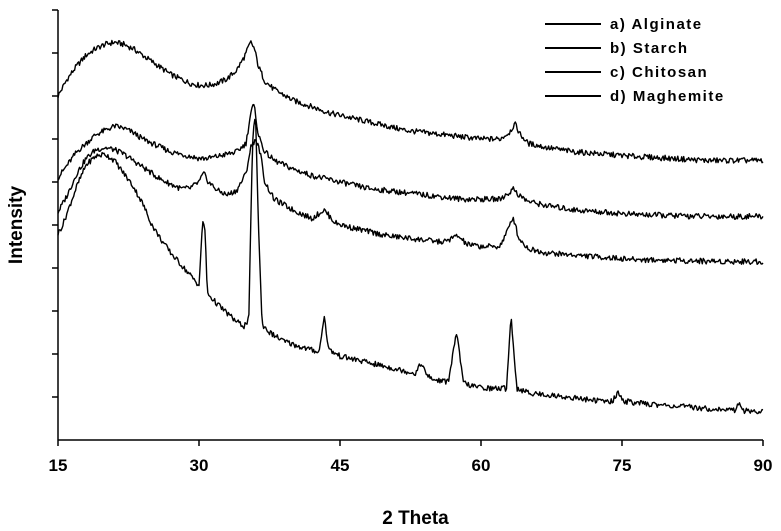 The width and height of the screenshot is (781, 531). What do you see at coordinates (58, 465) in the screenshot?
I see `x-tick-label: 15` at bounding box center [58, 465].